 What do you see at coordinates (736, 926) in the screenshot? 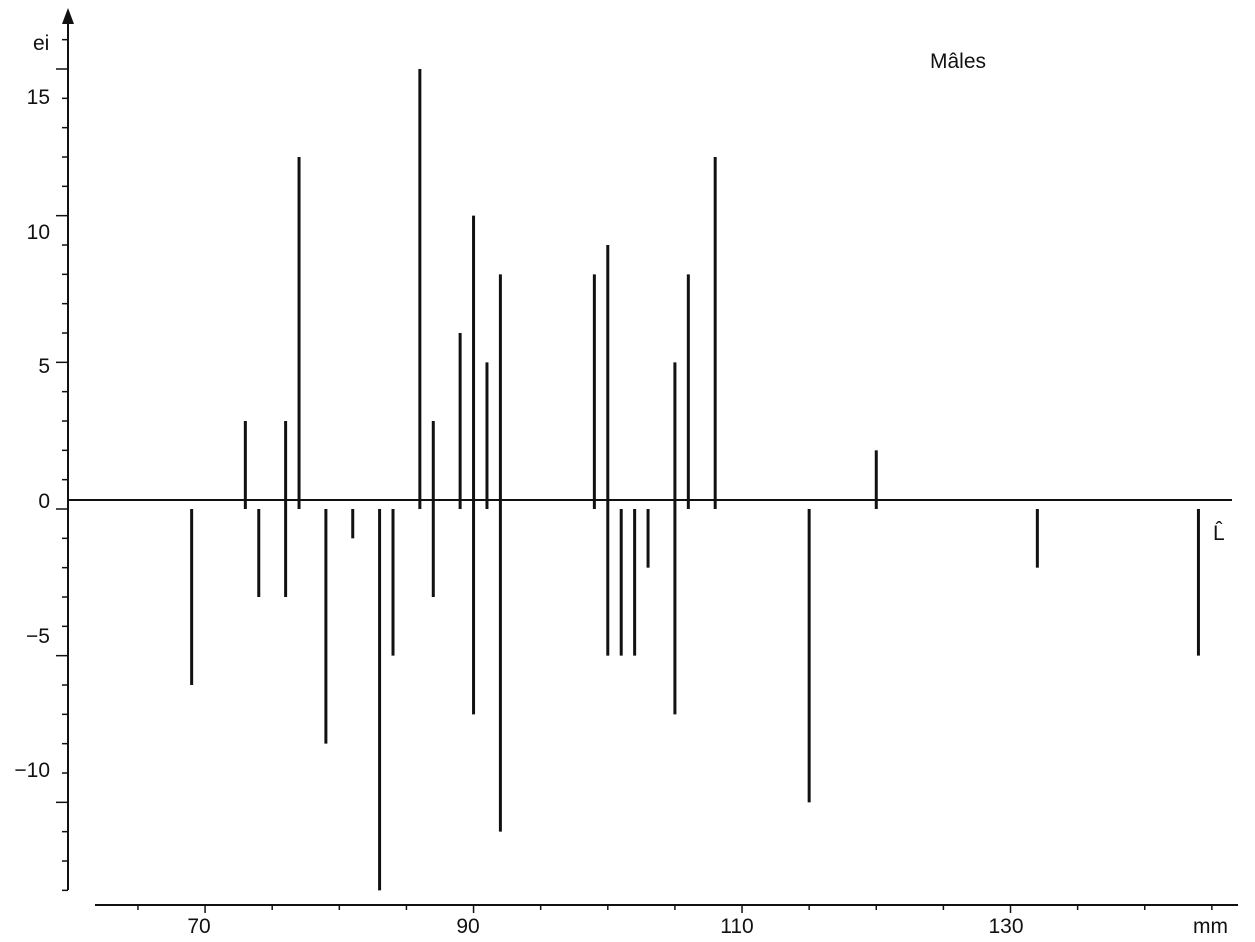
I see `x-tick-label: 110` at bounding box center [736, 926].